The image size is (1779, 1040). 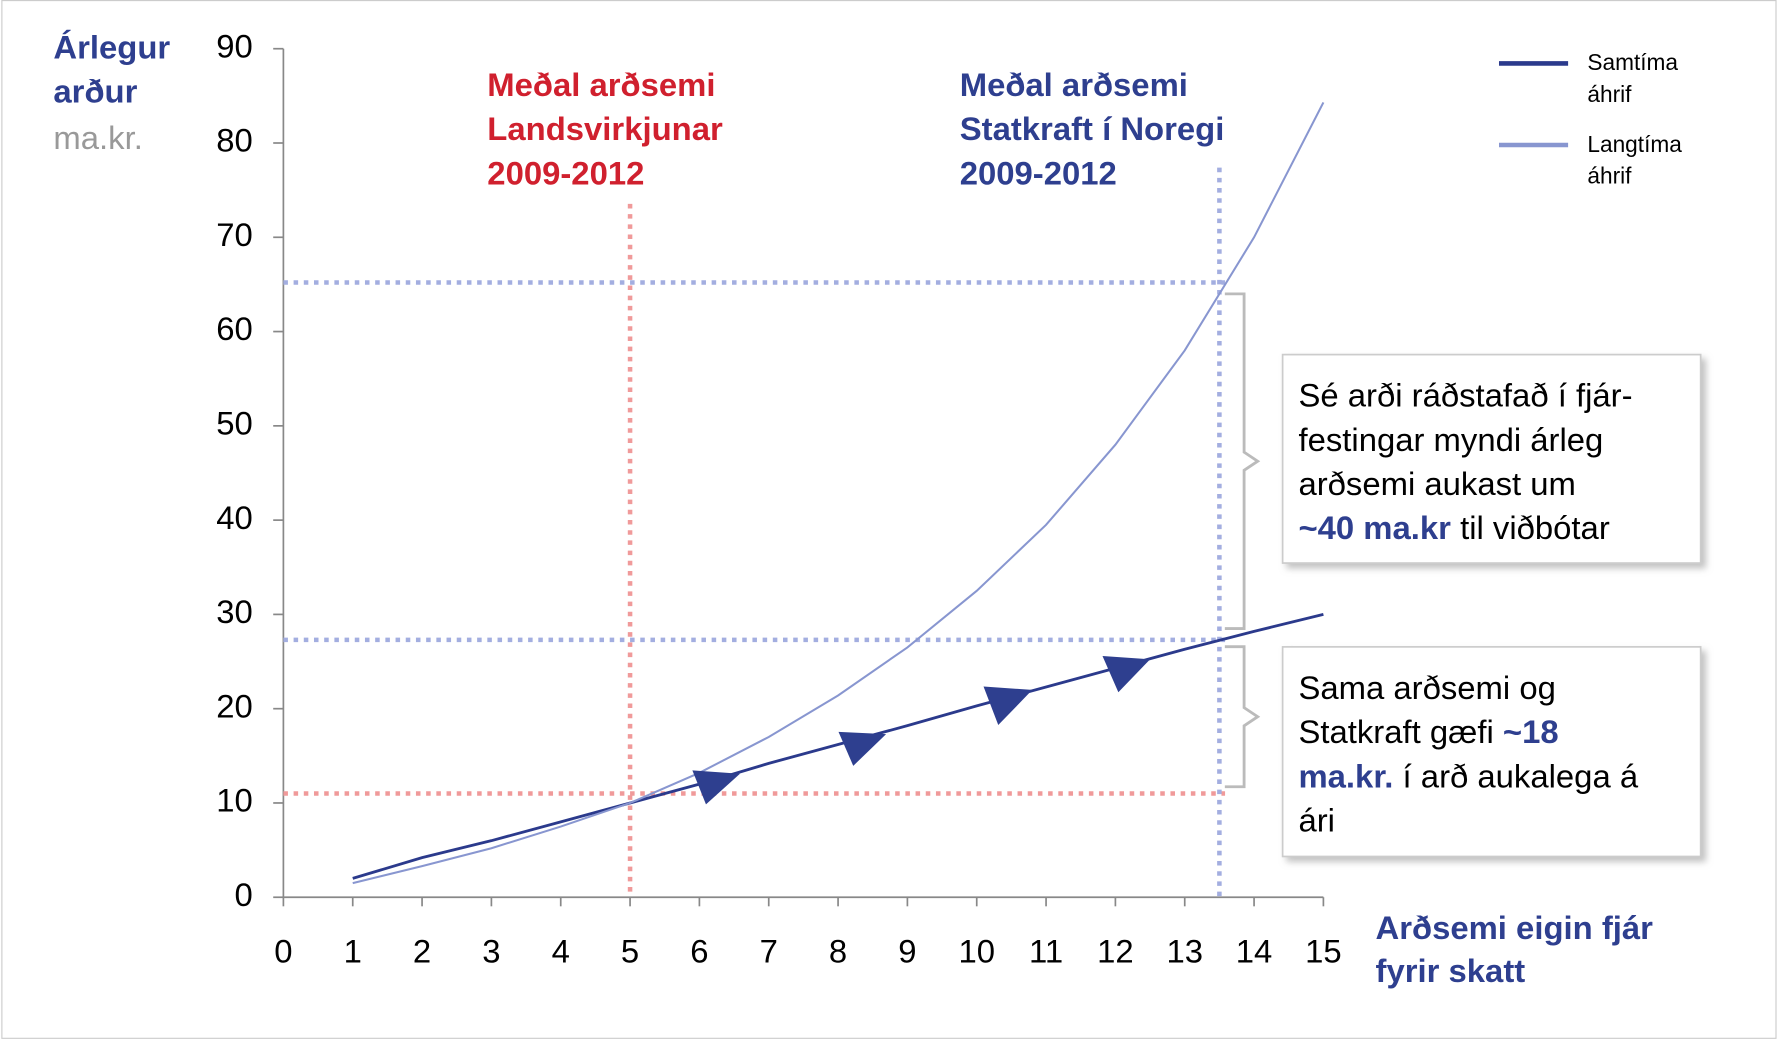 I want to click on annotation-text: Sama arðsemi og, so click(x=1426, y=687).